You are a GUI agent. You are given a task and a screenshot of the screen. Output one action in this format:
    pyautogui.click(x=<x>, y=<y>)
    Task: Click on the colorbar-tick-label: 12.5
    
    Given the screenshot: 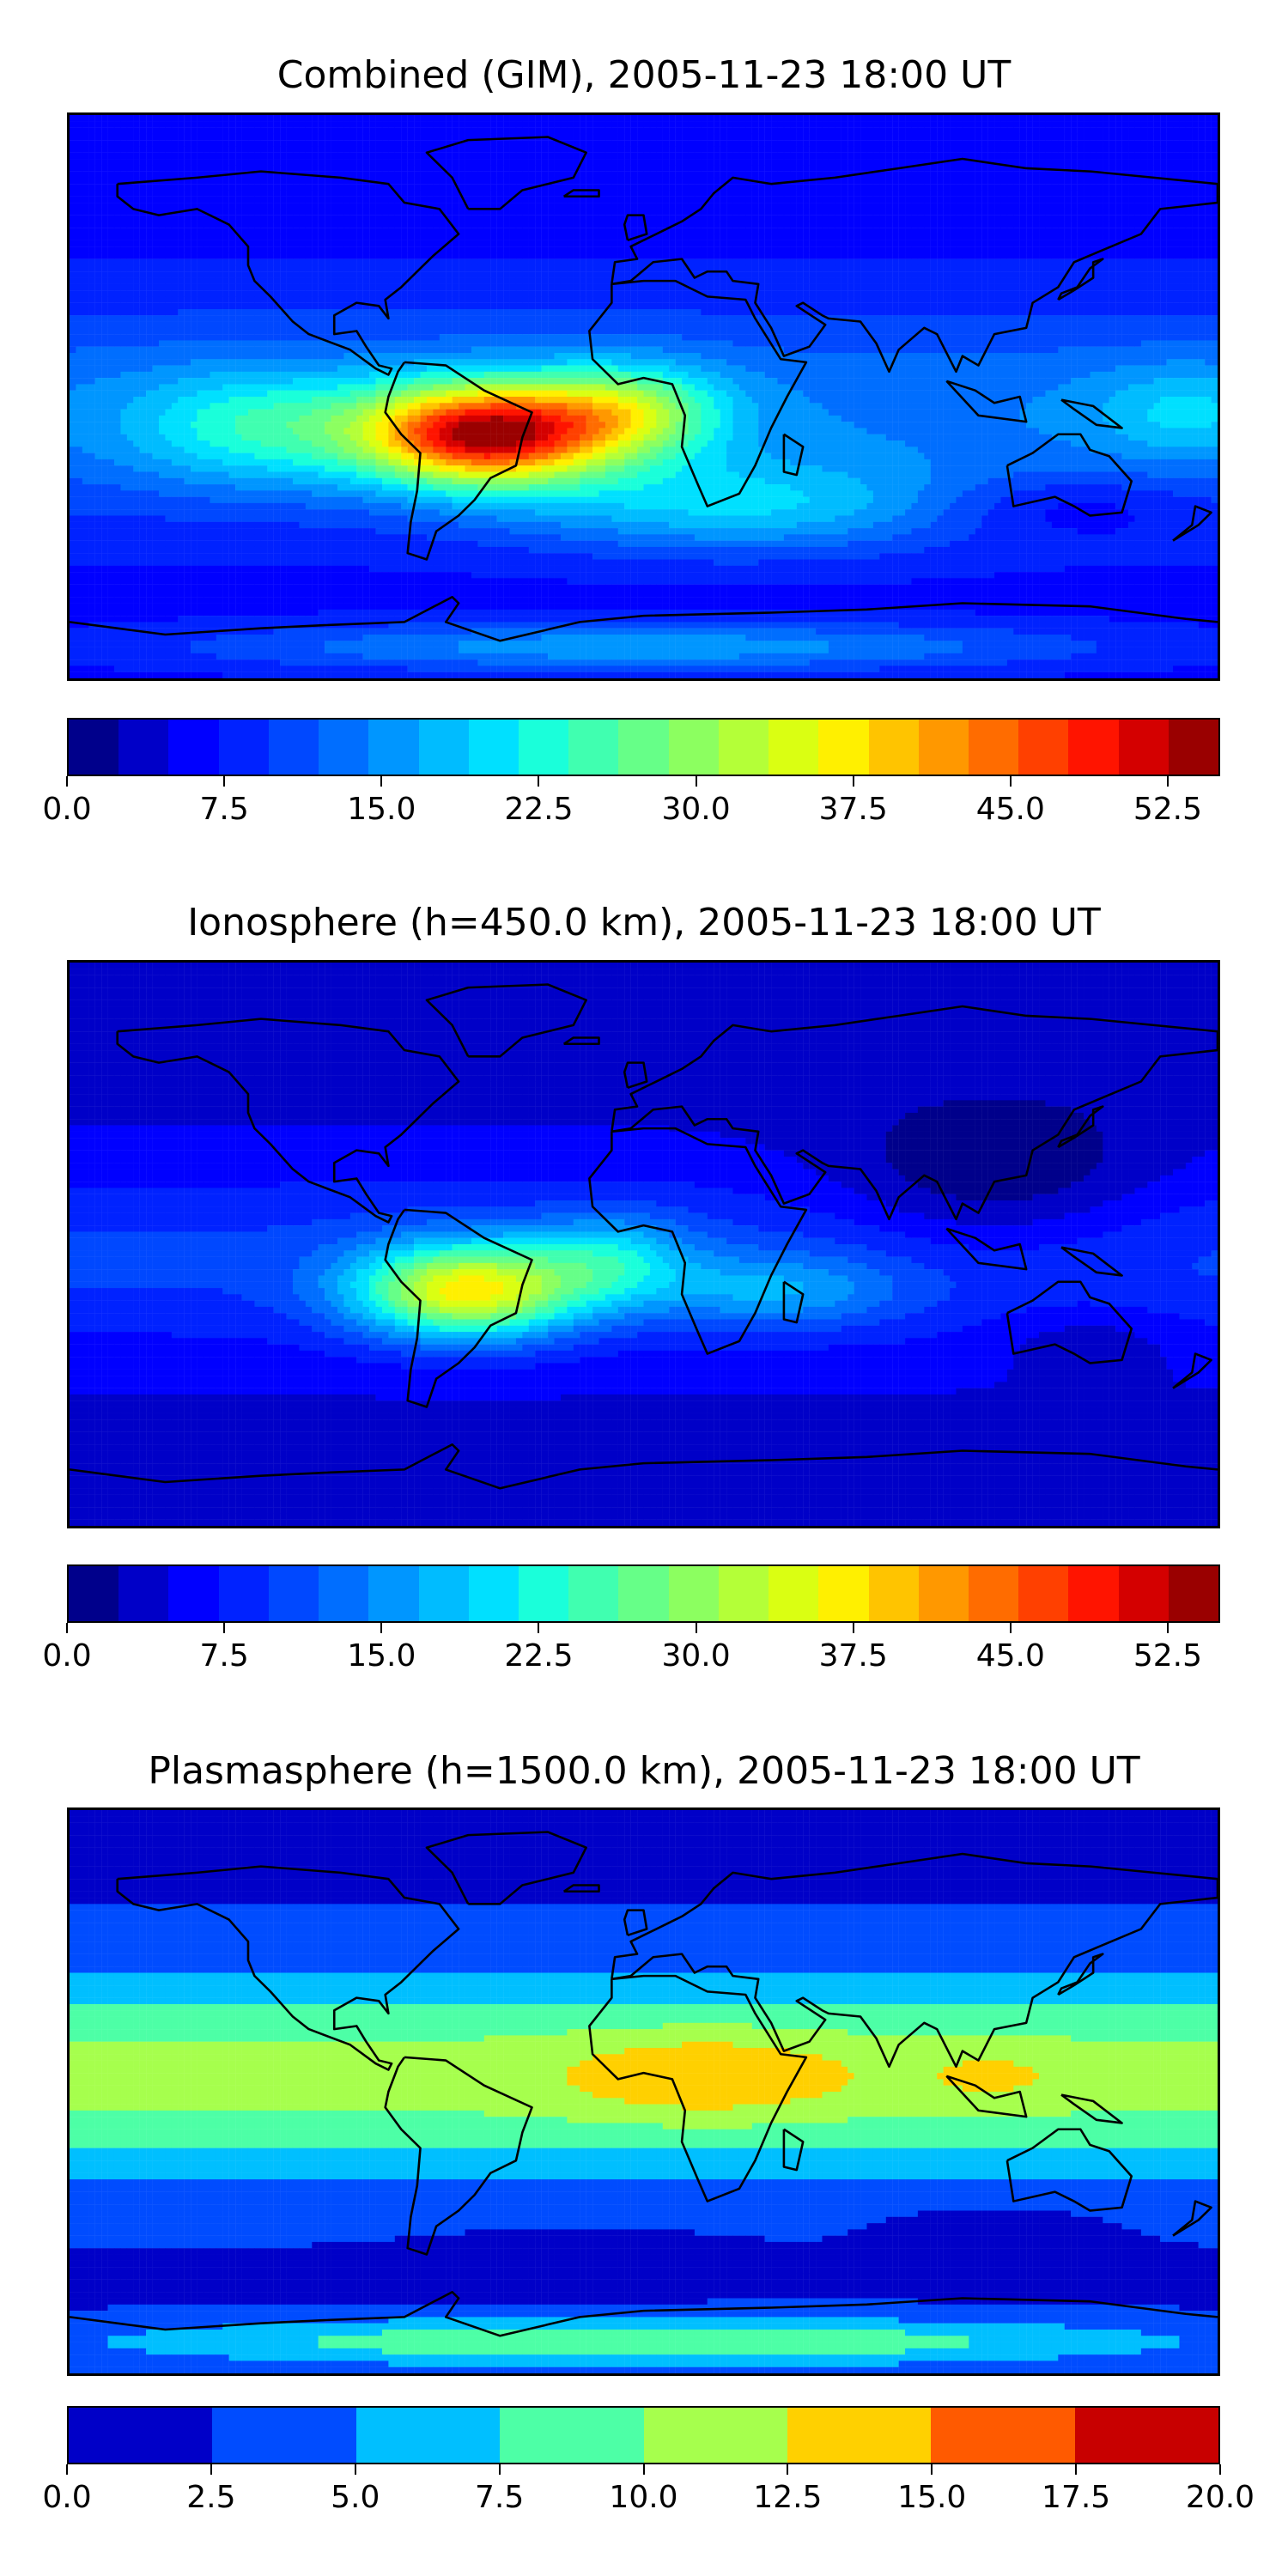 What is the action you would take?
    pyautogui.click(x=788, y=2497)
    